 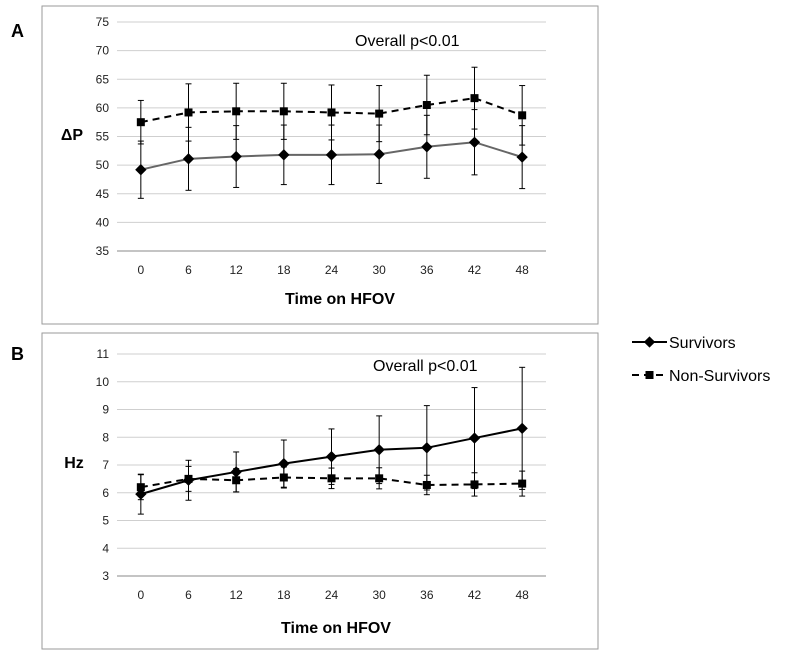 I want to click on y-tick-label: 7, so click(x=105, y=465).